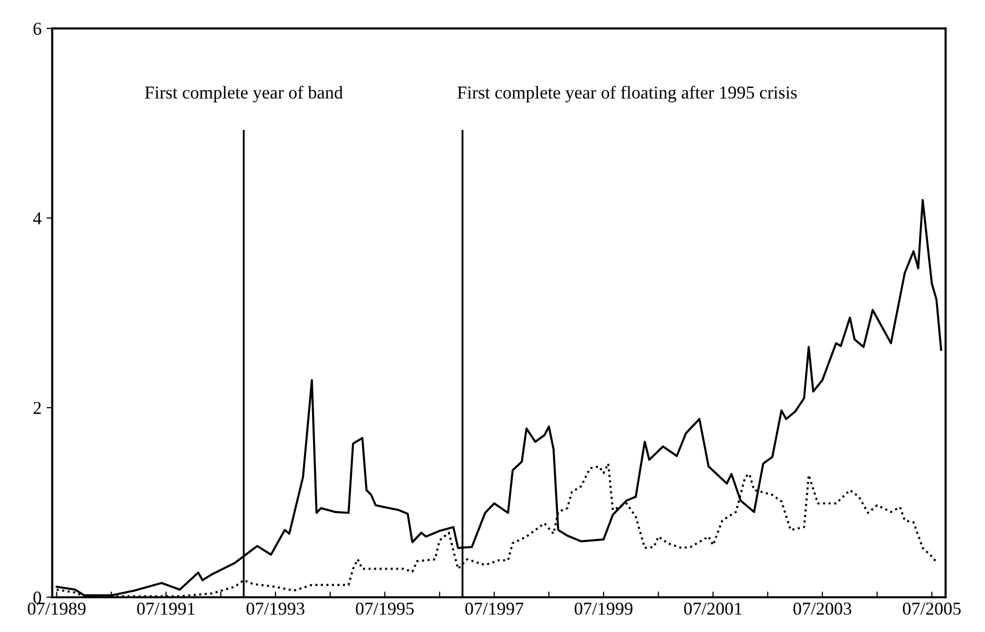 The image size is (985, 632). I want to click on x-tick-label: 07/1995, so click(385, 608).